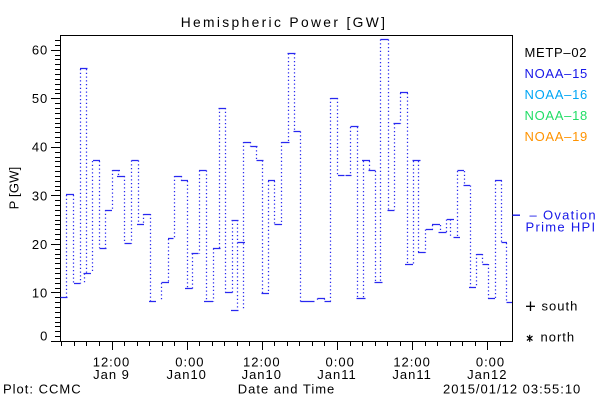 The image size is (600, 400). Describe the element at coordinates (42, 389) in the screenshot. I see `svg-text: Plot: CCMC` at that location.